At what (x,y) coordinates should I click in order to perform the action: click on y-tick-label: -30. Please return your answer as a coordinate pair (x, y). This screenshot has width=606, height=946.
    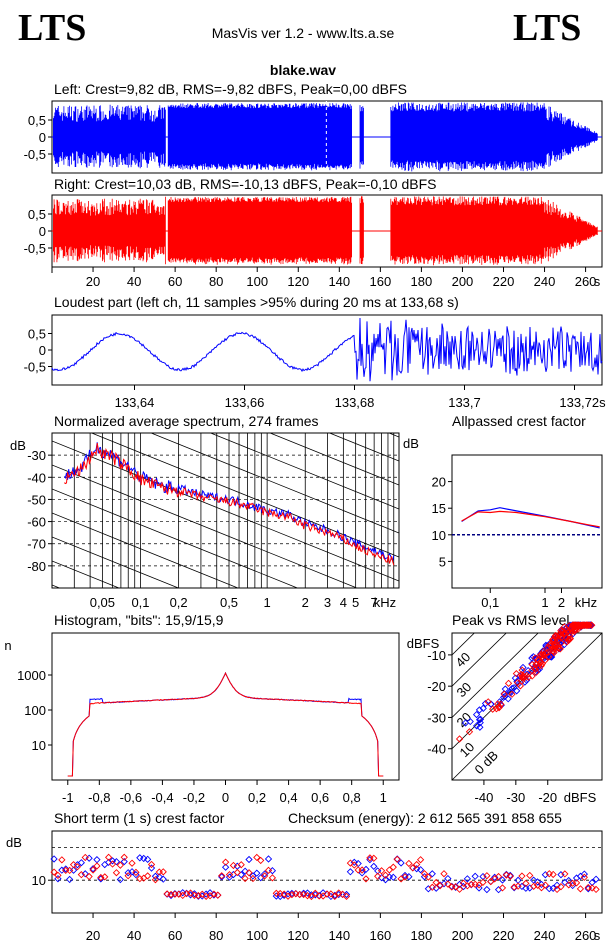
    Looking at the image, I should click on (436, 717).